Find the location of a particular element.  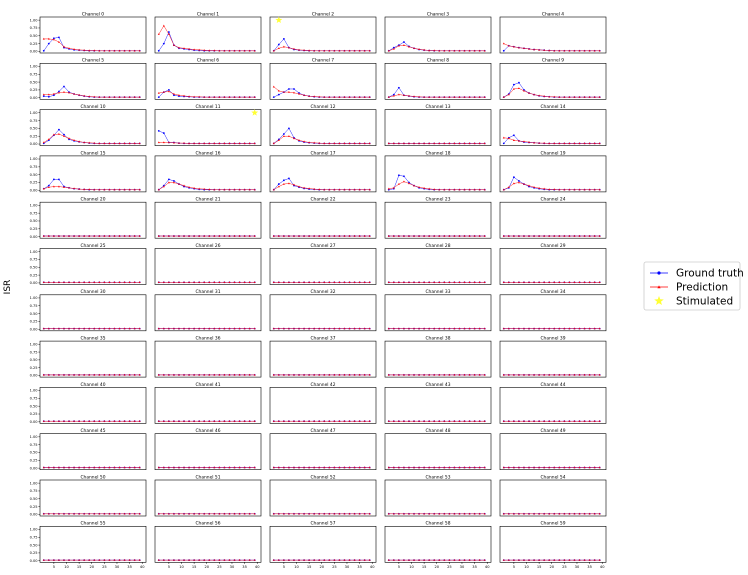

panel-title: Channel 39 is located at coordinates (552, 339).